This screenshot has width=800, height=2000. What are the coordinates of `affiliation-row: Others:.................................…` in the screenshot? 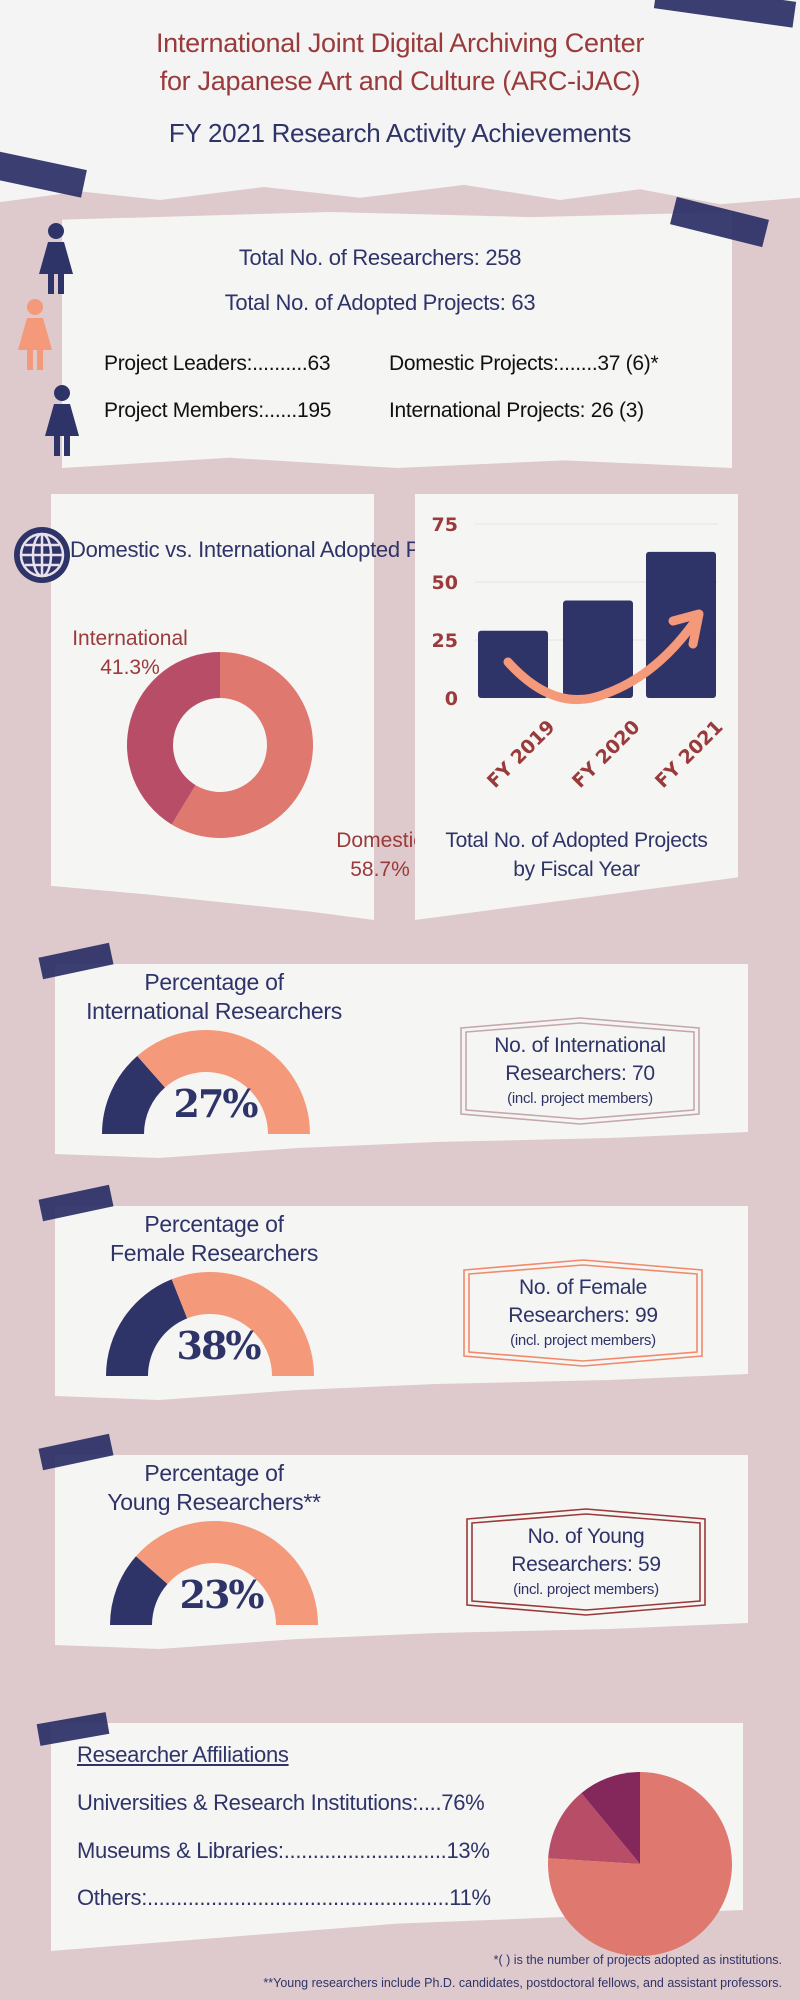 It's located at (284, 1897).